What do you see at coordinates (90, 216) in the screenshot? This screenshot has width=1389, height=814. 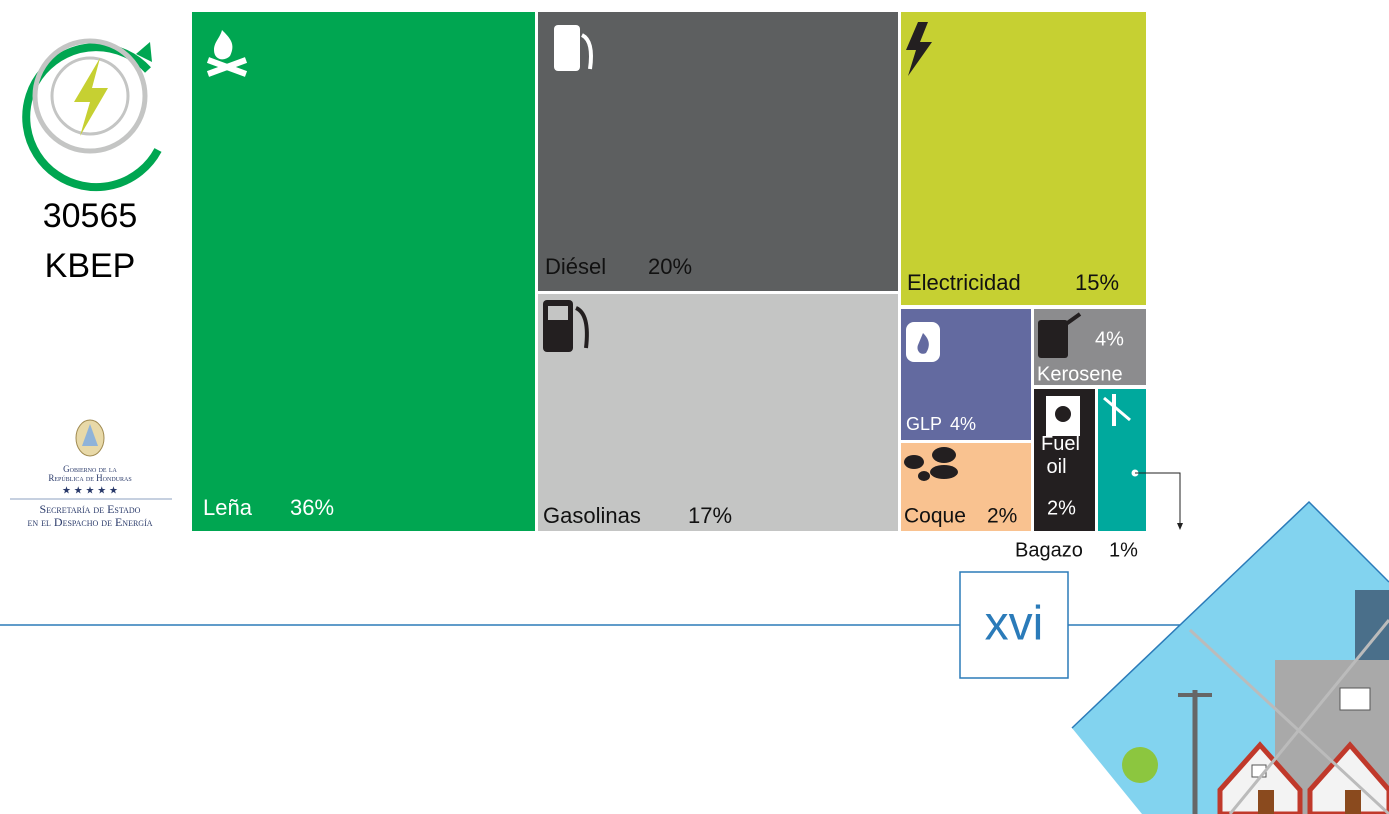 I see `total: 30565` at bounding box center [90, 216].